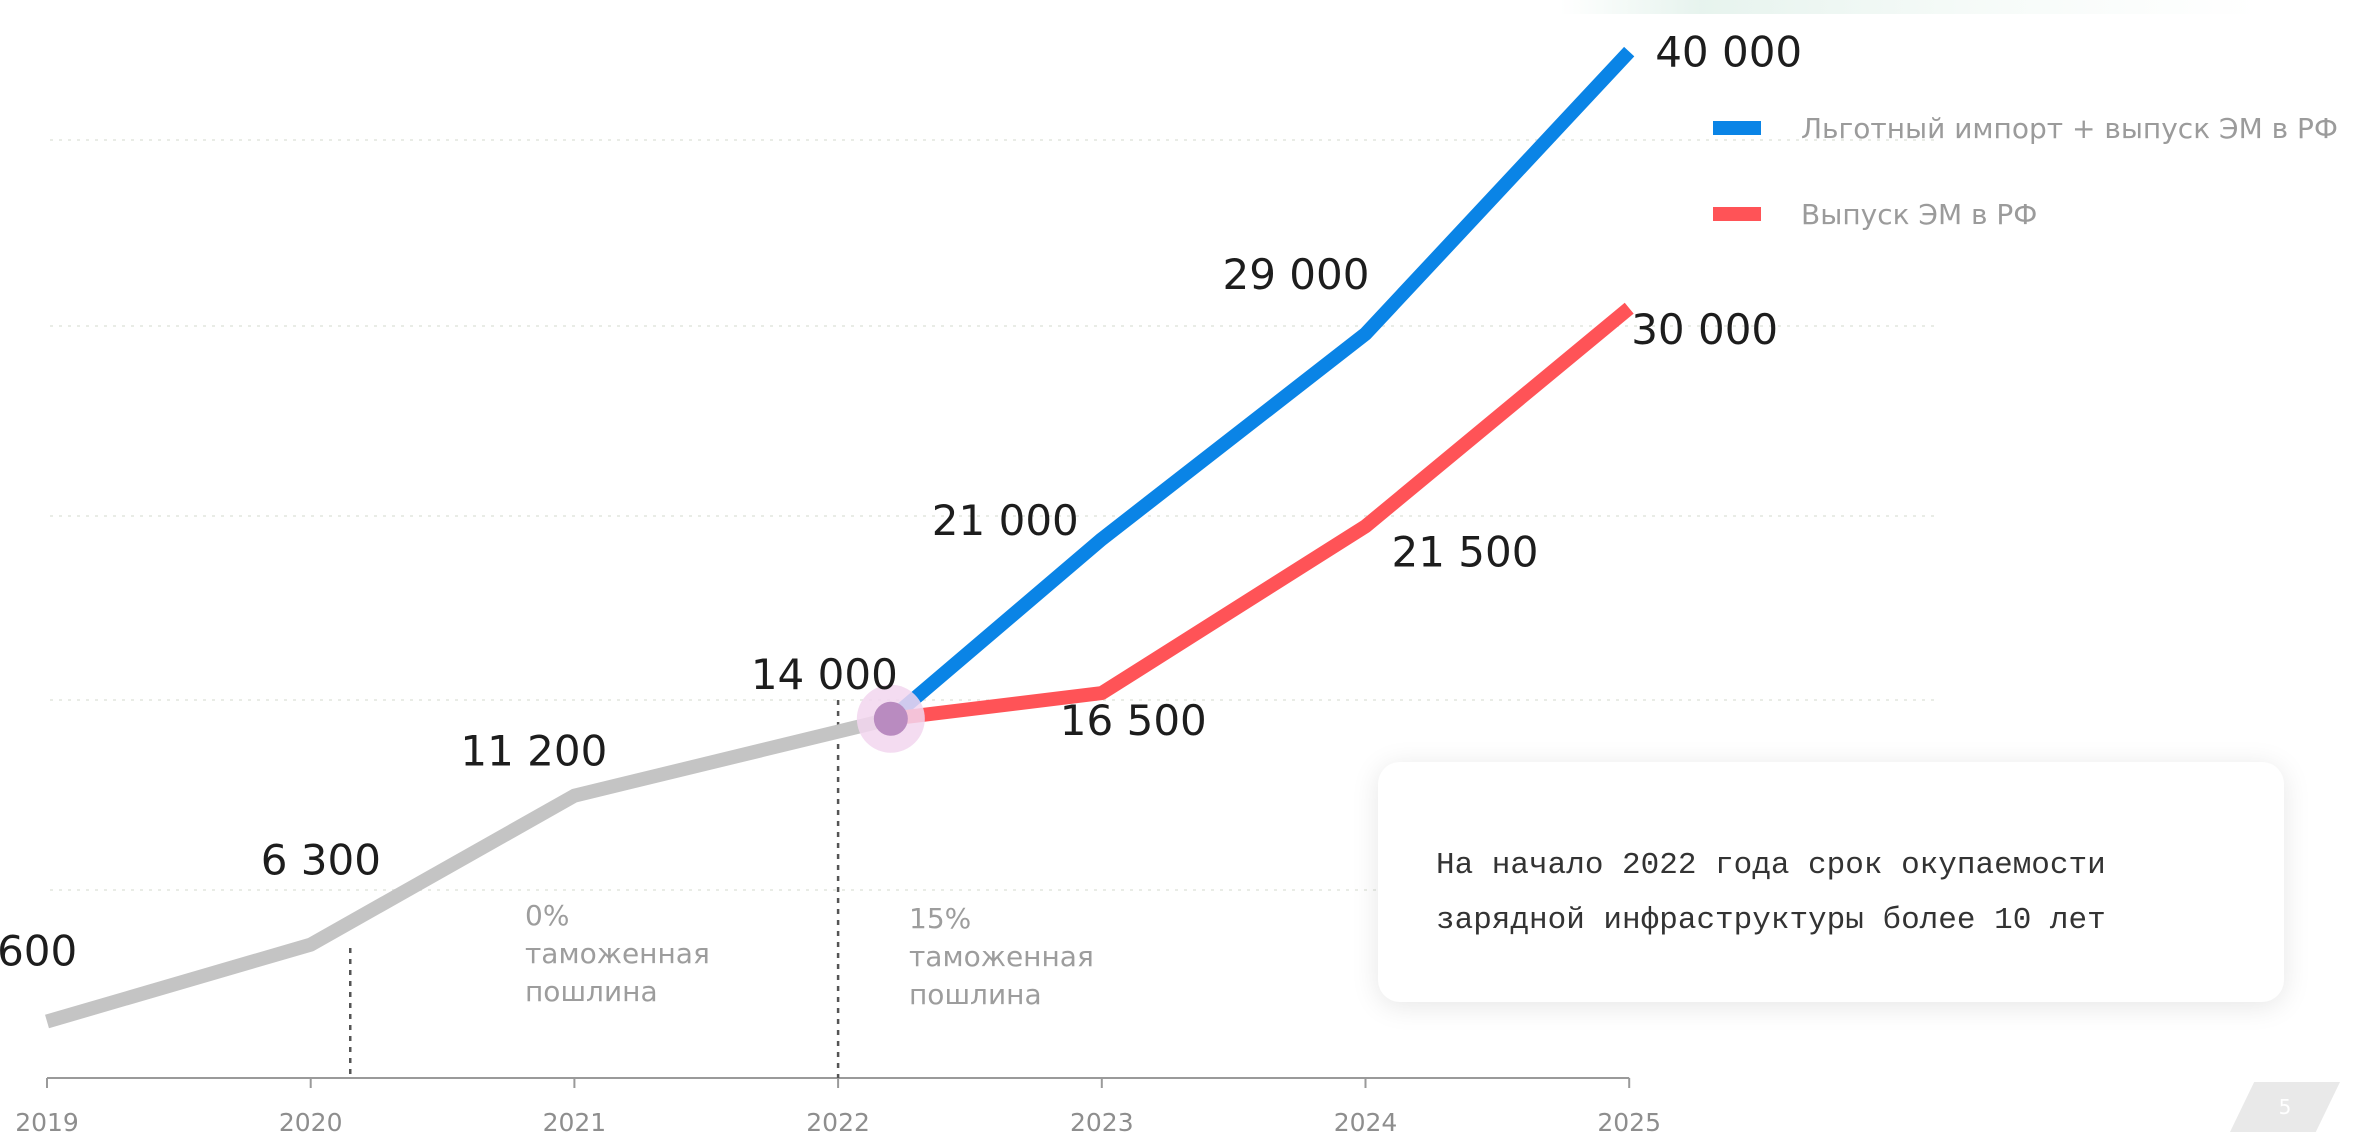 The height and width of the screenshot is (1132, 2371). What do you see at coordinates (1133, 720) in the screenshot?
I see `data-label: 16 500` at bounding box center [1133, 720].